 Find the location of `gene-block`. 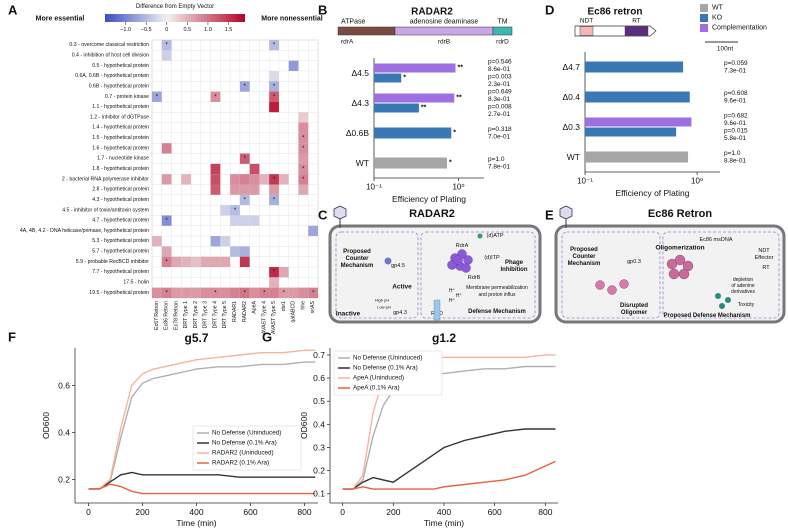

gene-block is located at coordinates (444, 31).